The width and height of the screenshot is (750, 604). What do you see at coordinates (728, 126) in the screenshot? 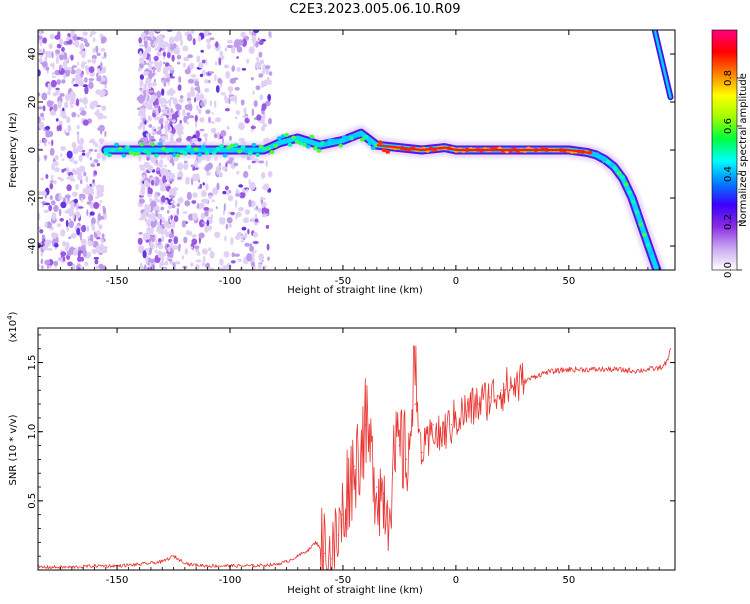
I see `colorbar-tick-label: 0.6` at bounding box center [728, 126].